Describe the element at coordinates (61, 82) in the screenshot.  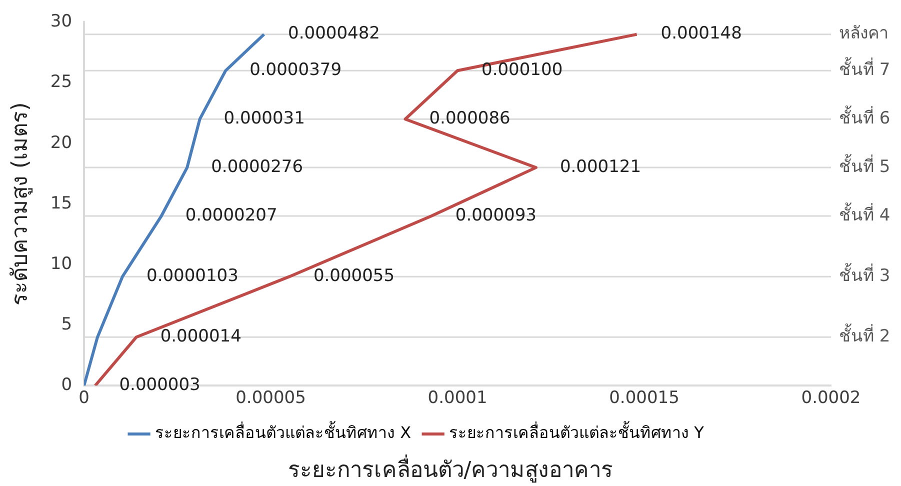
I see `y-tick-label: 25` at that location.